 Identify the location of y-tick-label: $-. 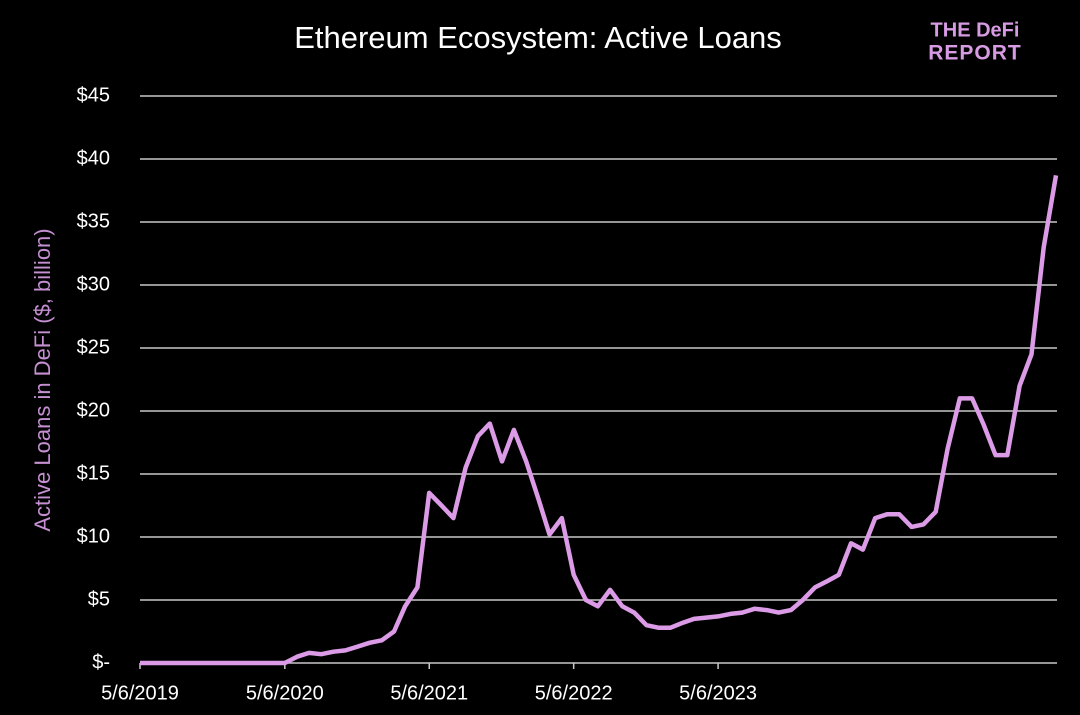
(101, 662).